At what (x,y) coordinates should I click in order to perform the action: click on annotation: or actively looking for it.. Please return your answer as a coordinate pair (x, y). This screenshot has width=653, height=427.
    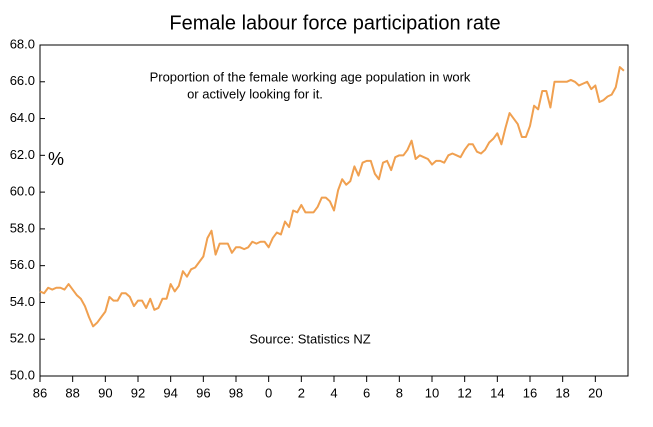
    Looking at the image, I should click on (255, 93).